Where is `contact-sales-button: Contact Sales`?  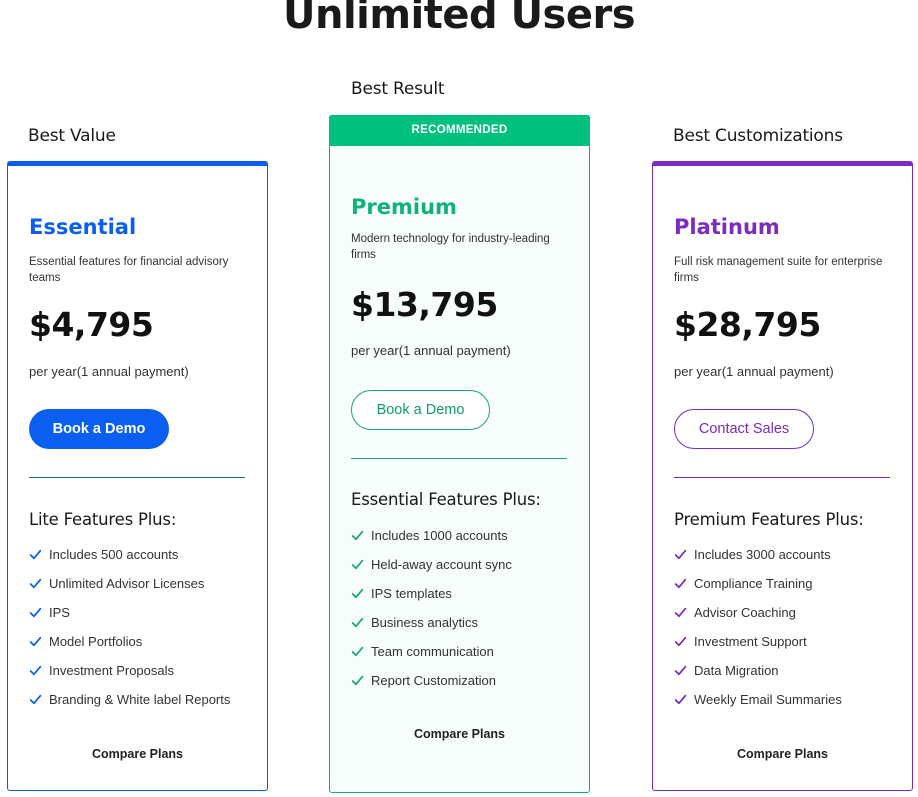
contact-sales-button: Contact Sales is located at coordinates (744, 429).